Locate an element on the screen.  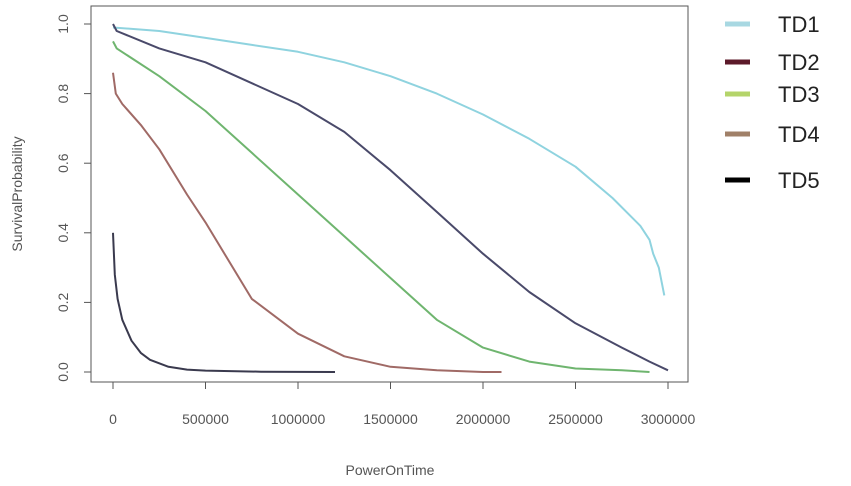
x-tick-label: 1500000 is located at coordinates (390, 419).